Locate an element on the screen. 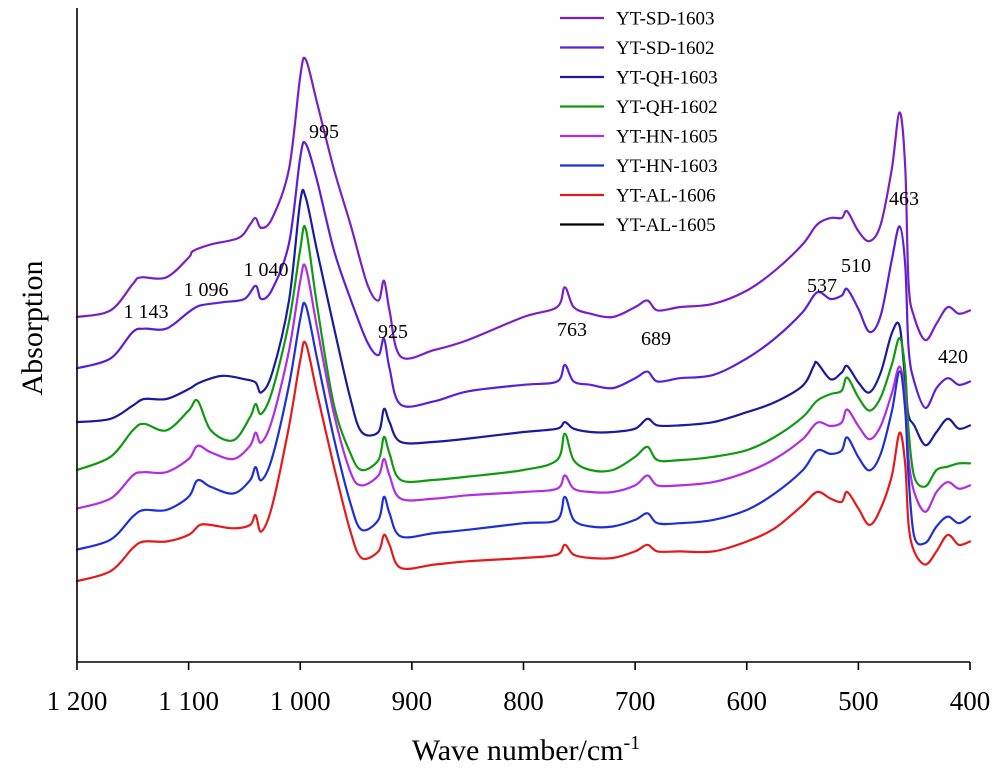 Image resolution: width=1000 pixels, height=772 pixels. x-axis-title-superscript: -1 is located at coordinates (632, 743).